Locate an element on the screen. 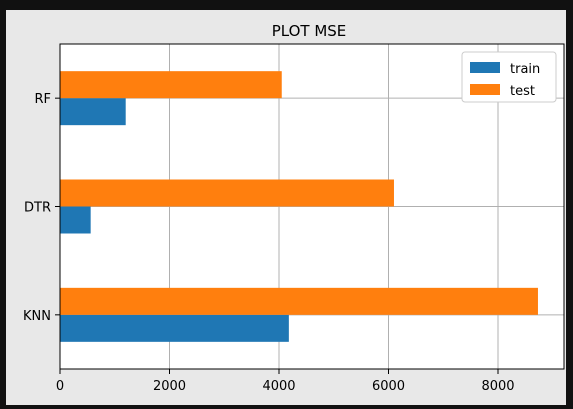 This screenshot has width=573, height=409. legend: train test is located at coordinates (509, 77).